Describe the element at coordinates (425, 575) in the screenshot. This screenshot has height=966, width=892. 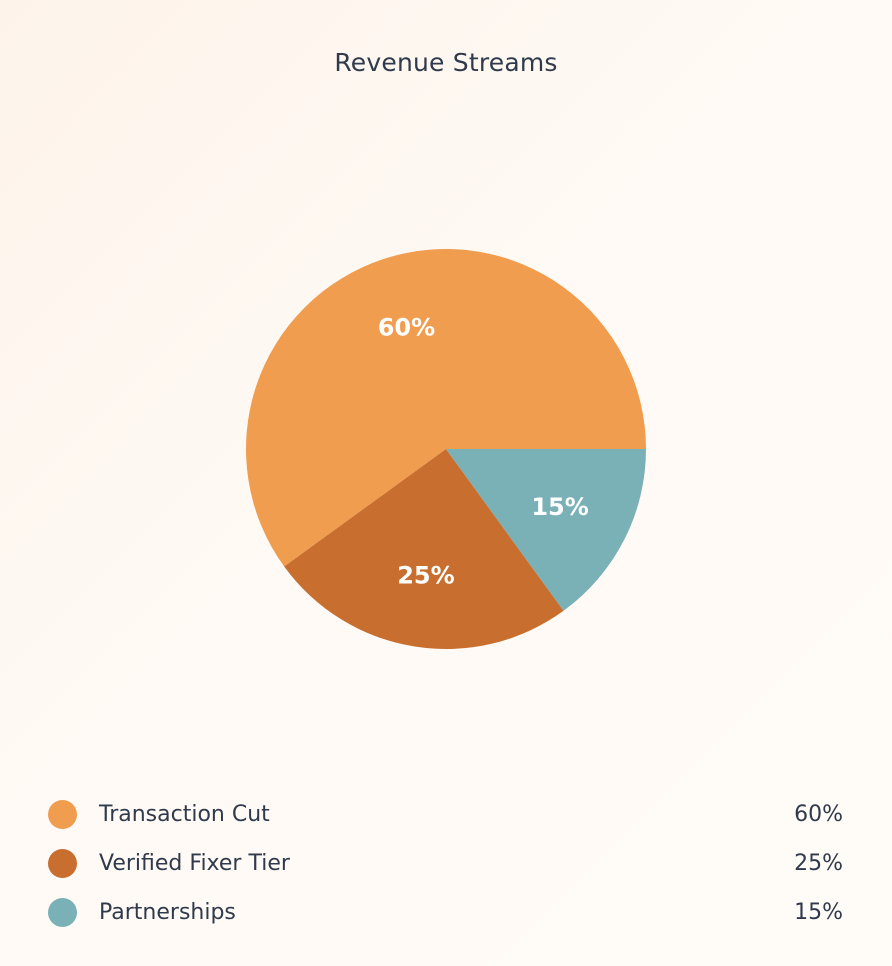
I see `pie-slice-label-verified-fixer-tier: 25%` at that location.